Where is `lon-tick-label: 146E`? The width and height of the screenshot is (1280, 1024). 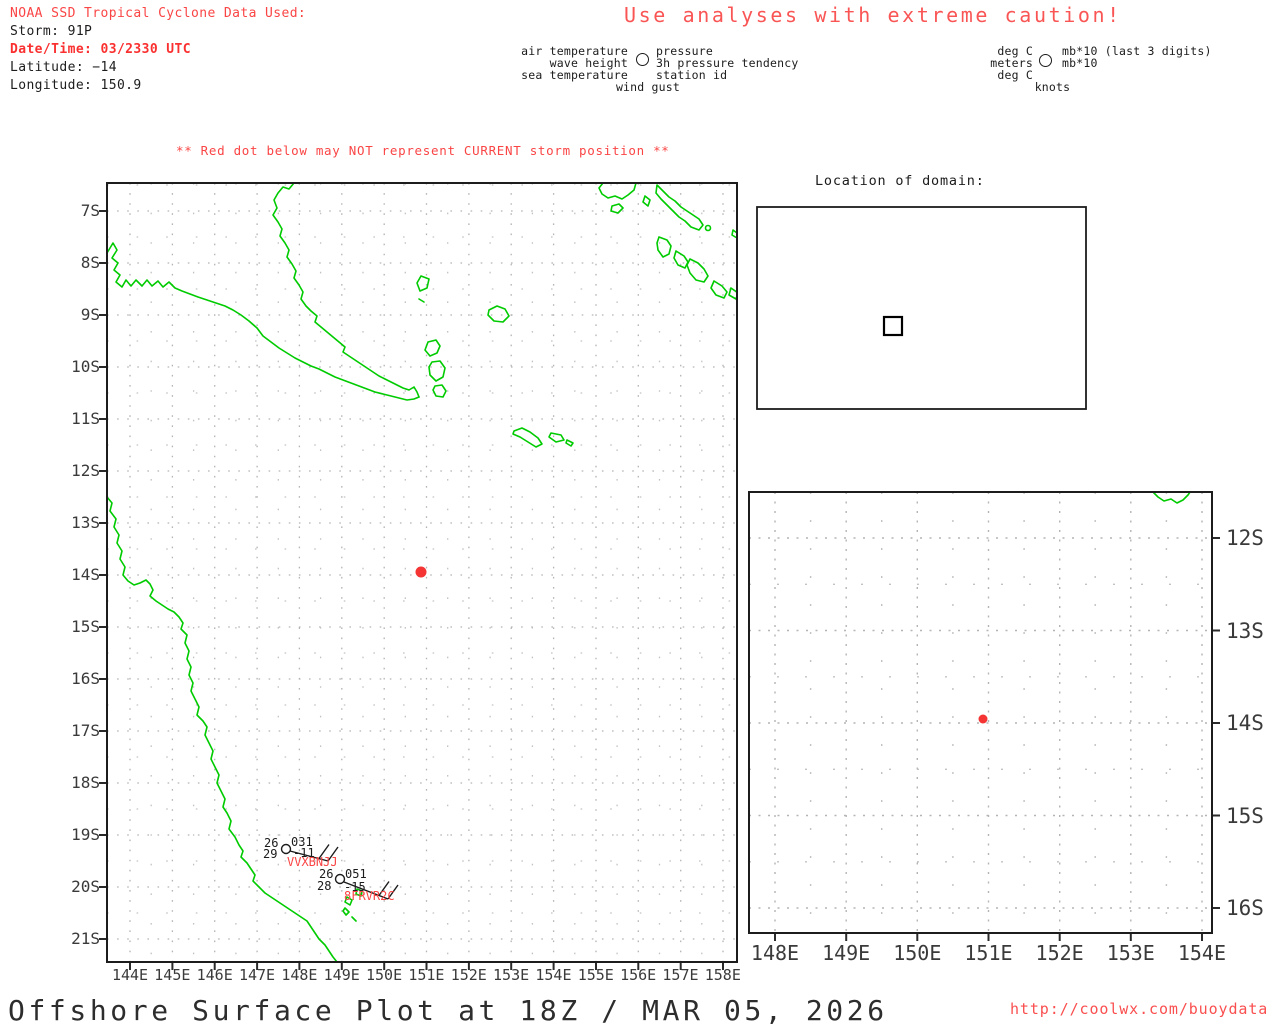 lon-tick-label: 146E is located at coordinates (214, 975).